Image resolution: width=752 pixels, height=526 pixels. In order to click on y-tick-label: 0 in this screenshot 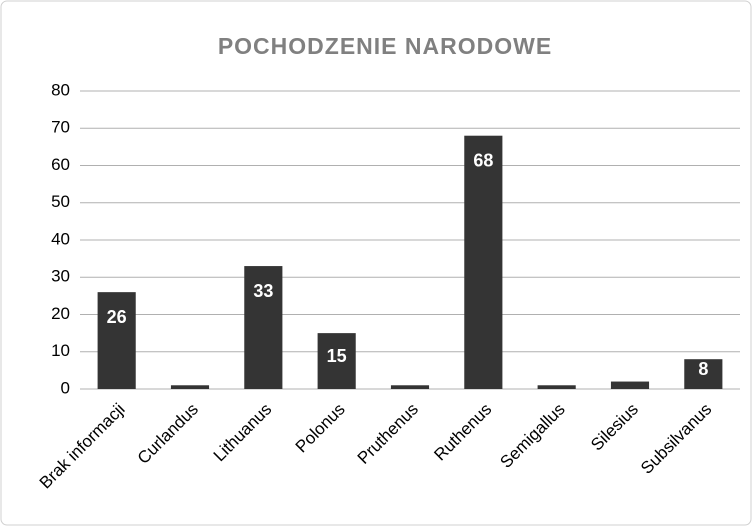, I will do `click(65, 387)`.